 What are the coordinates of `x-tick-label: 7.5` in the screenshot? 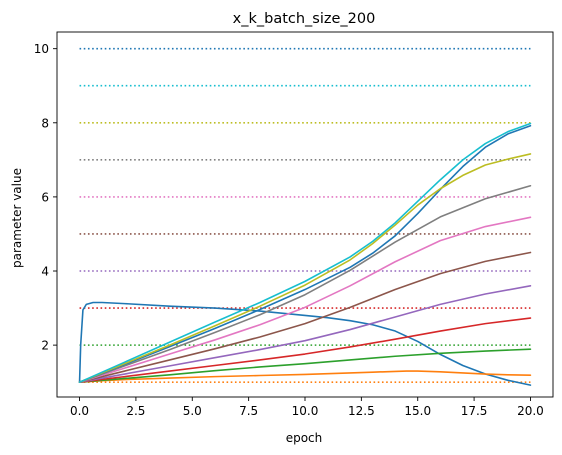 It's located at (248, 411).